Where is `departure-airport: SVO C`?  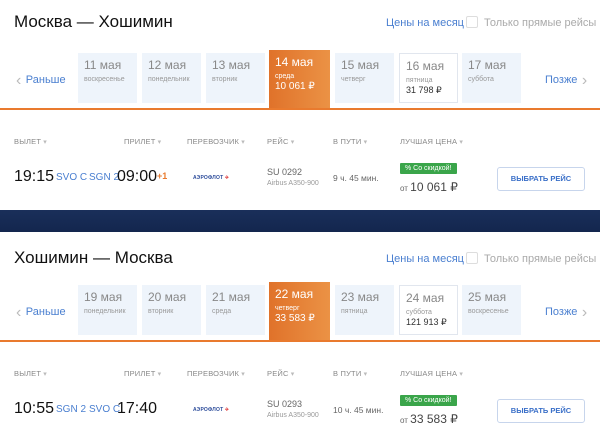
departure-airport: SVO C is located at coordinates (72, 177).